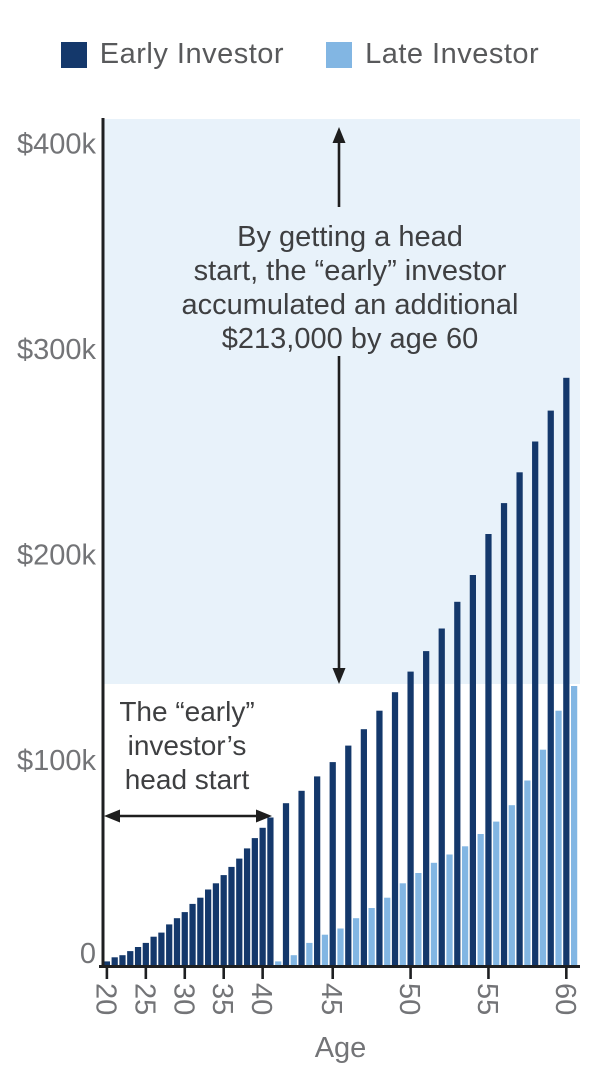 This screenshot has height=1086, width=600. What do you see at coordinates (264, 816) in the screenshot?
I see `head-start-arrow-head-right-icon` at bounding box center [264, 816].